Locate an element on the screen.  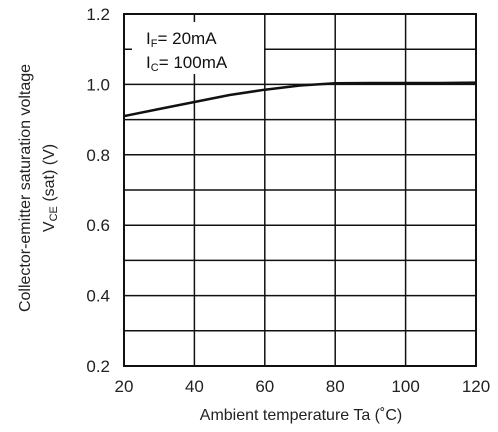
y-axis-title-line1: Collector-emitter saturation voltage is located at coordinates (25, 188).